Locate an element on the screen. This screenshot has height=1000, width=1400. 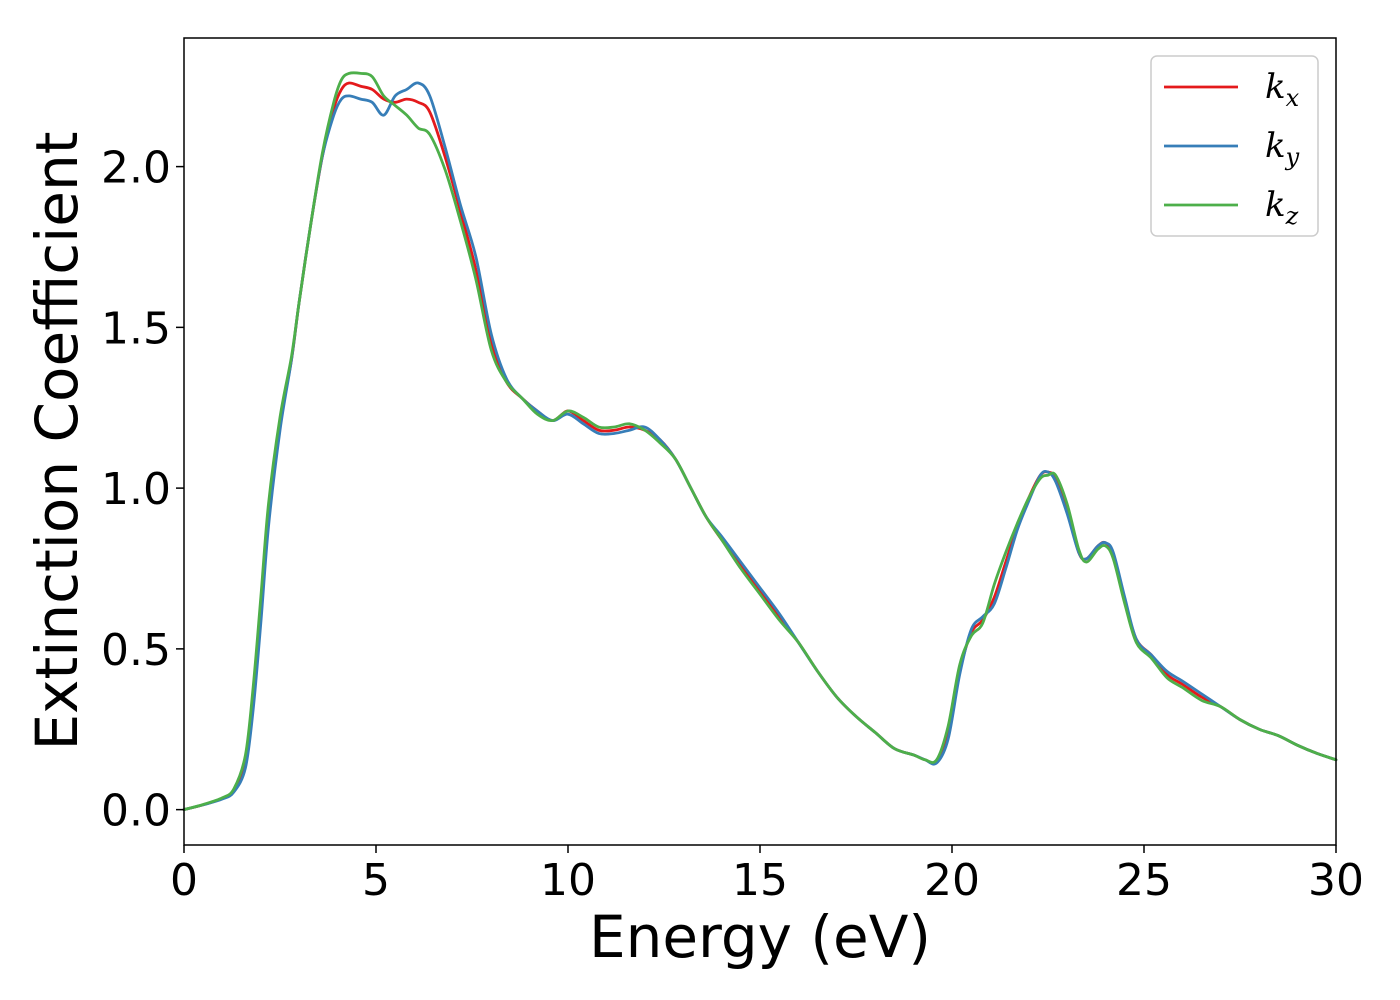
x-tick-label: 25 is located at coordinates (1144, 880).